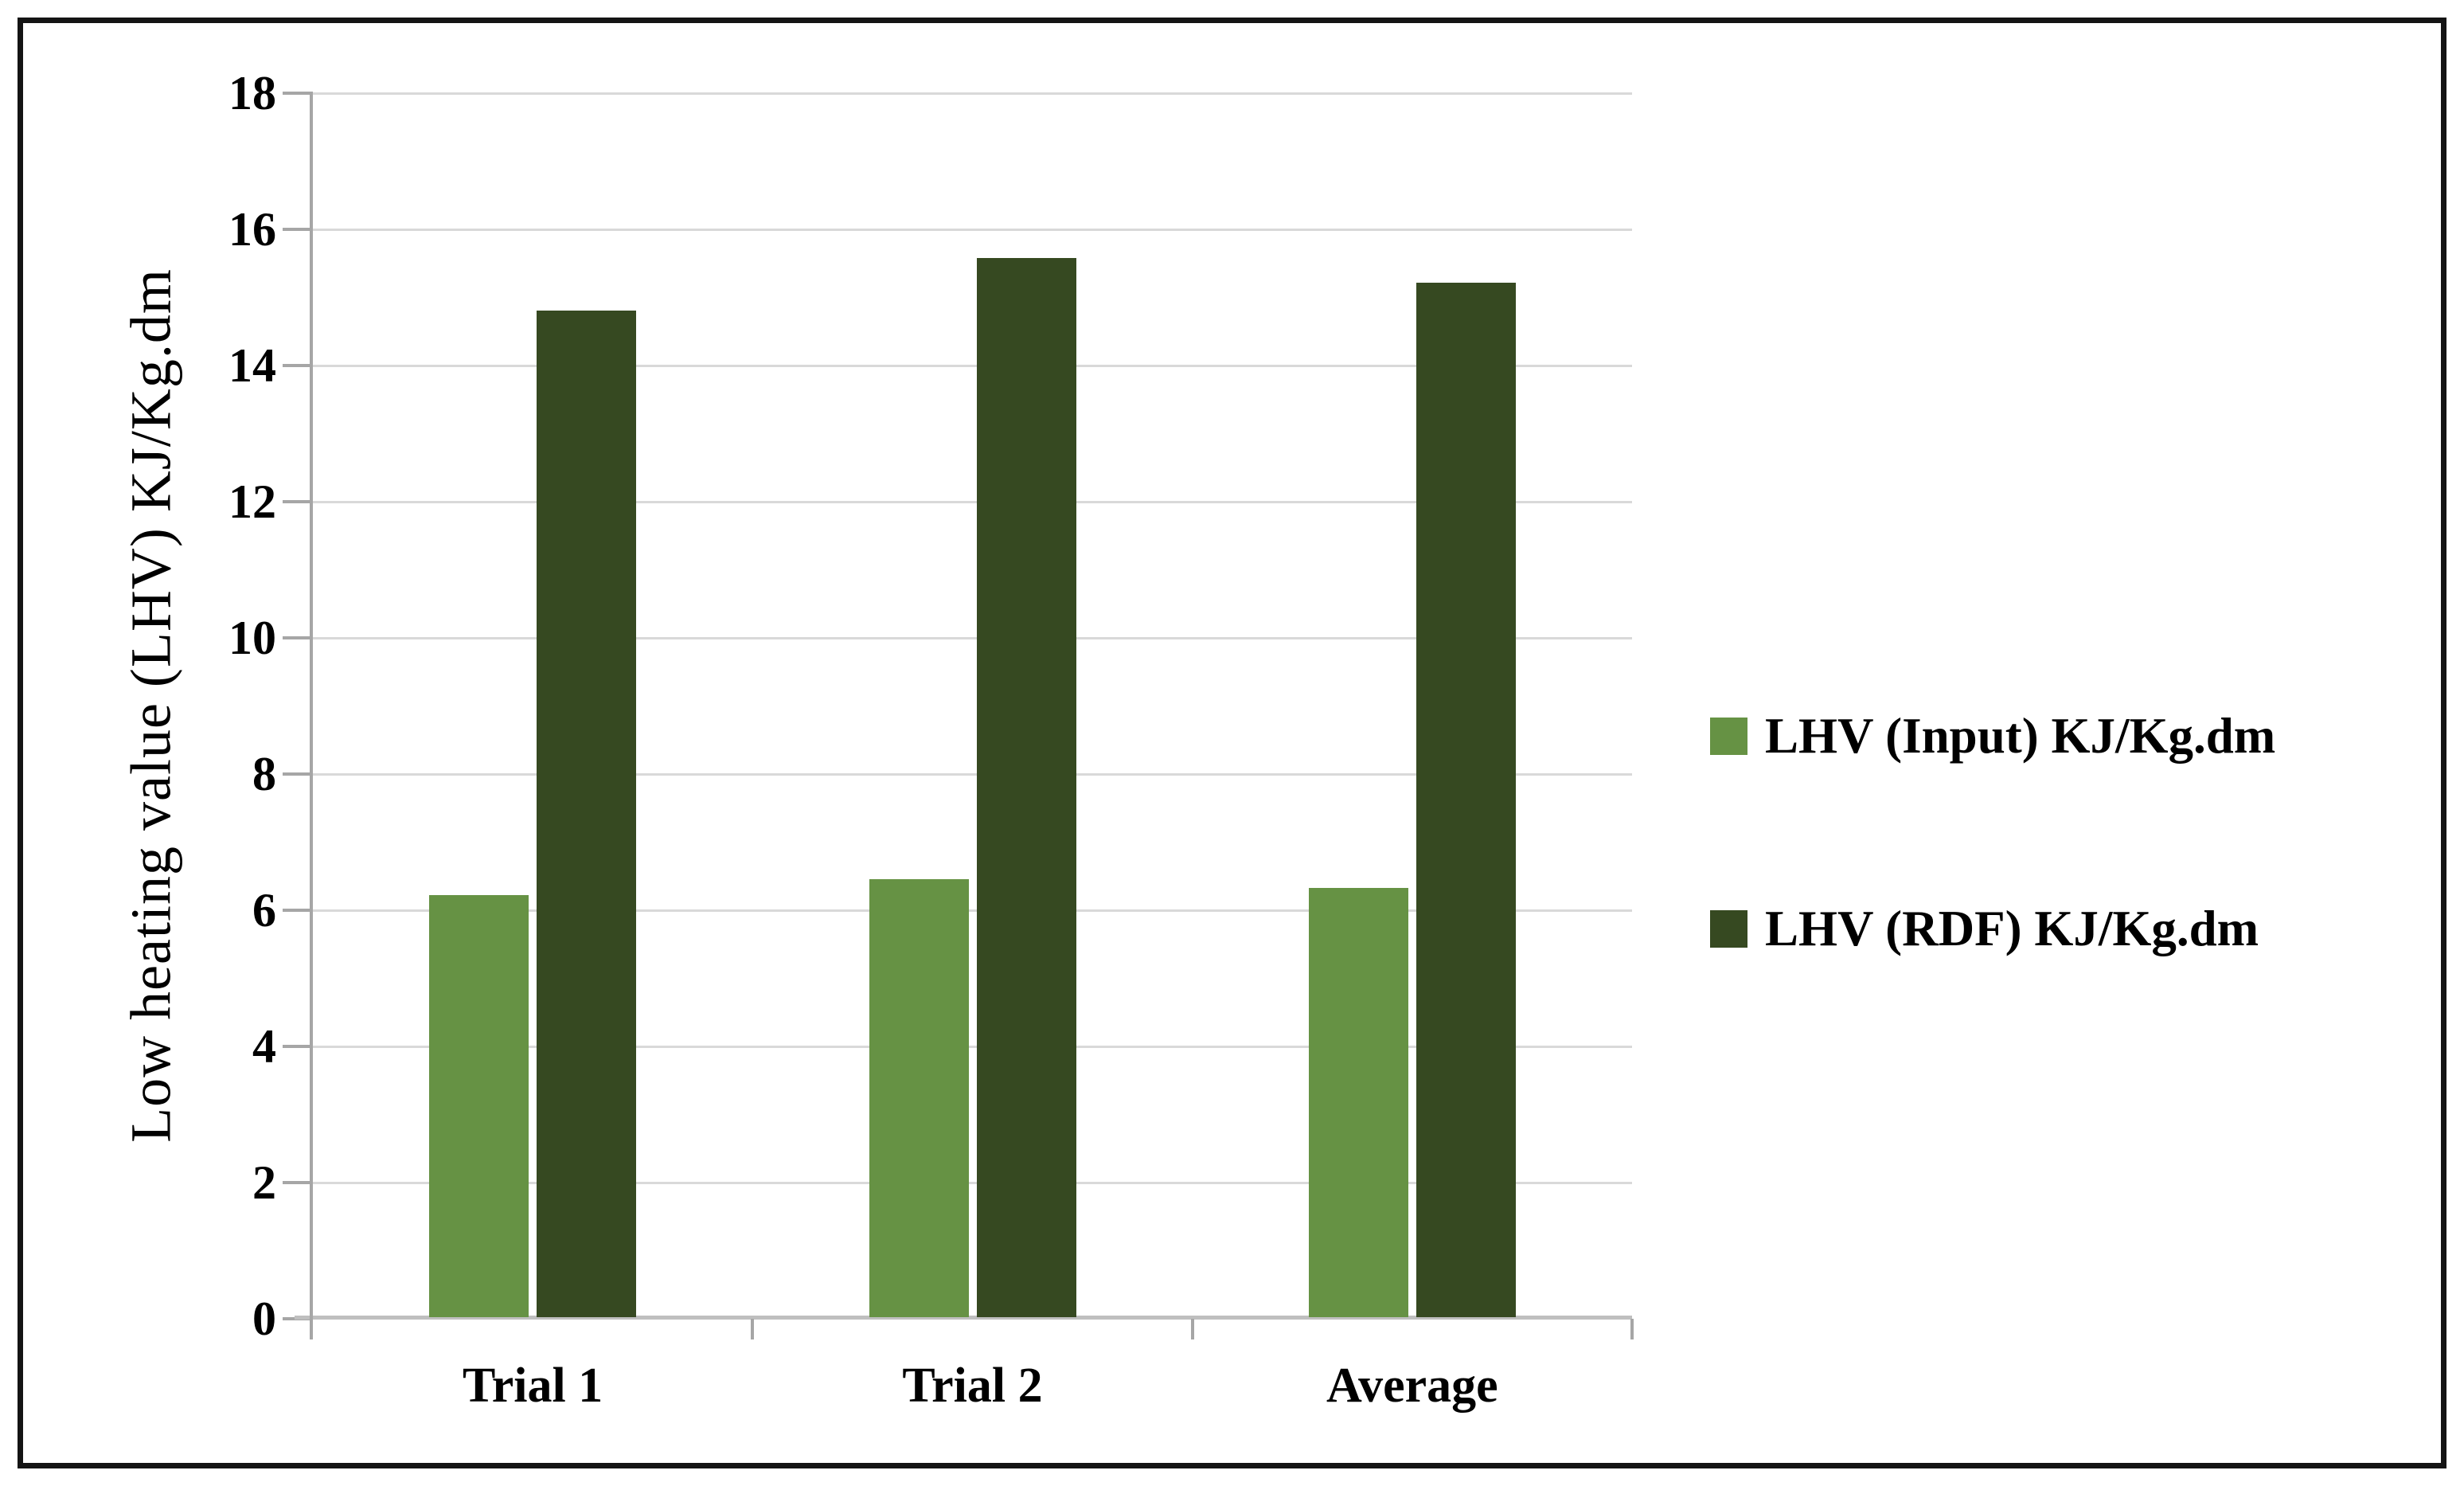  Describe the element at coordinates (264, 774) in the screenshot. I see `y-axis-tick-label: 8` at that location.